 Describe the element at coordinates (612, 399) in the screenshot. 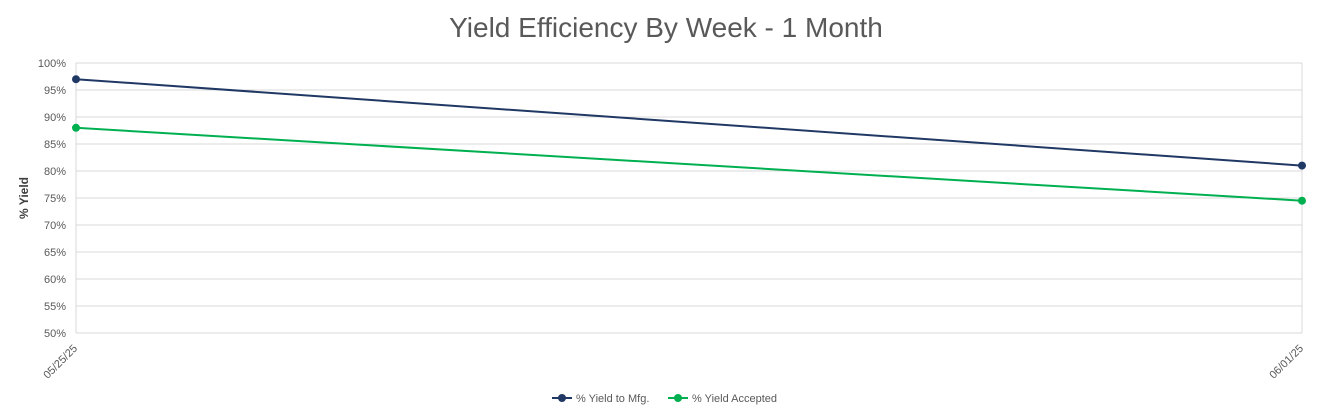

I see `legend-label: % Yield to Mfg.` at that location.